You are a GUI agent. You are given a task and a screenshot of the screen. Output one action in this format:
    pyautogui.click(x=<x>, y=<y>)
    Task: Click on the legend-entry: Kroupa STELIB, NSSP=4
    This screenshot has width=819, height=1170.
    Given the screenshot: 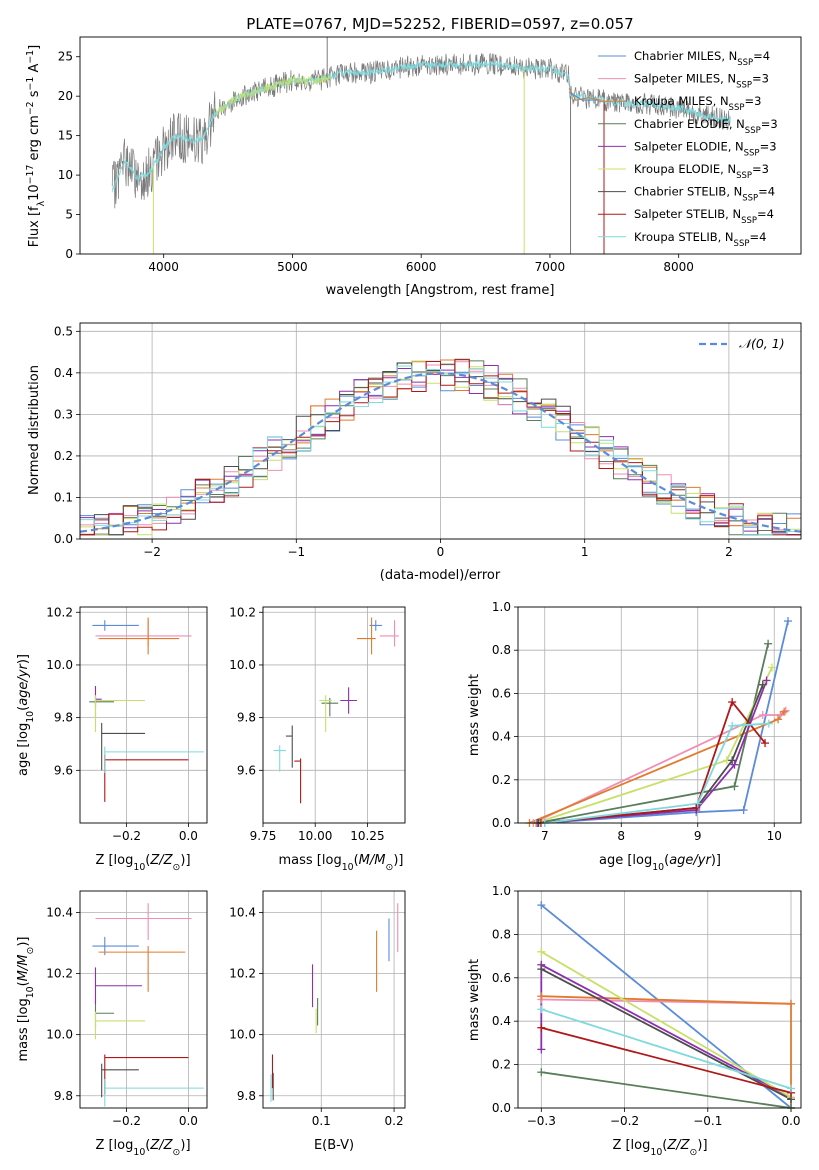 What is the action you would take?
    pyautogui.click(x=700, y=239)
    